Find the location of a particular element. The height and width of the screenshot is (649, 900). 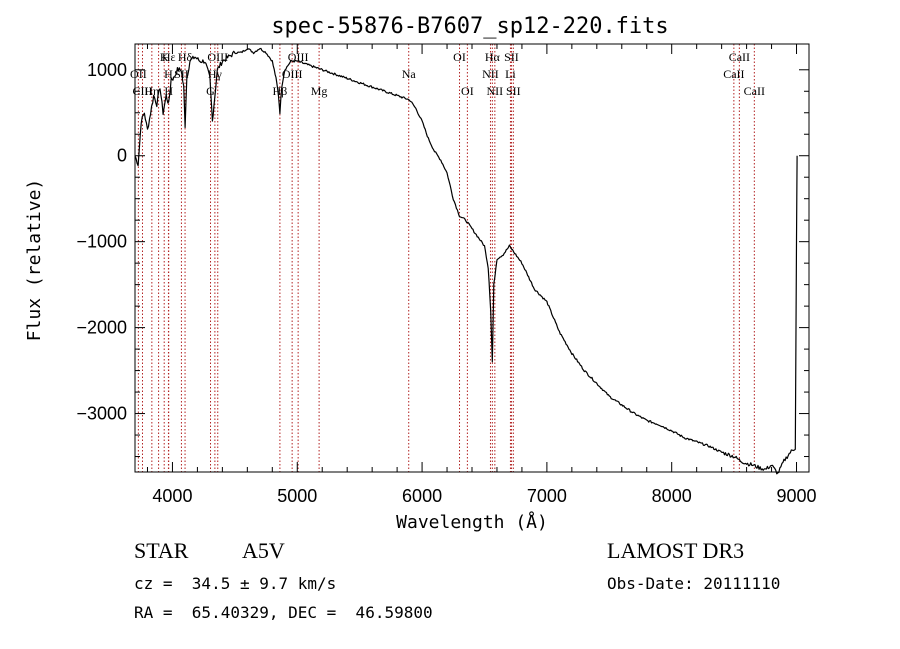

x-tick-label: 8000 is located at coordinates (672, 496).